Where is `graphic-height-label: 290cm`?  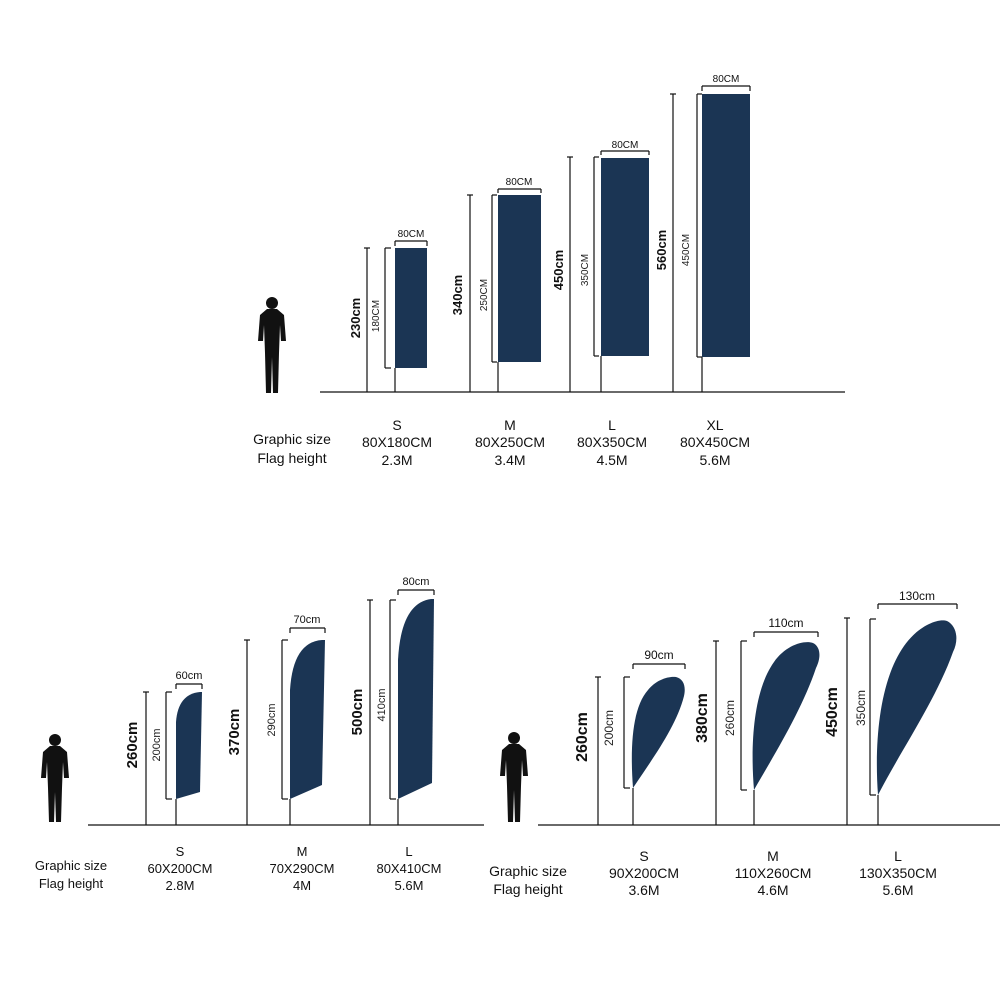 graphic-height-label: 290cm is located at coordinates (272, 719).